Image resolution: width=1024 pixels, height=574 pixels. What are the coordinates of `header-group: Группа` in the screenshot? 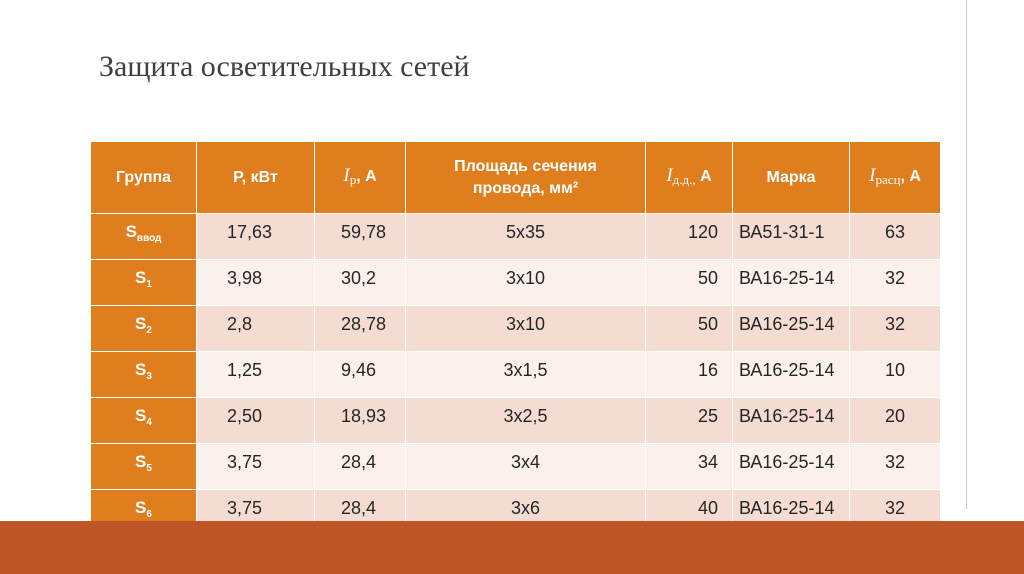 It's located at (143, 177).